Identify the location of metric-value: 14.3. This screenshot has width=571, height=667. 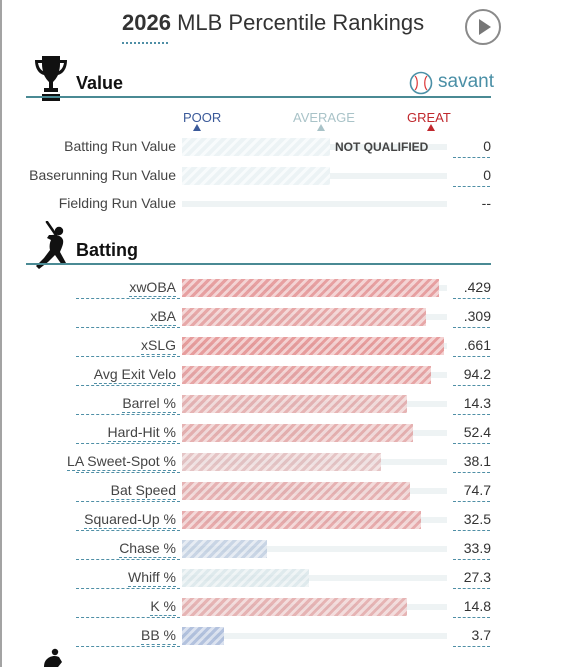
(477, 403).